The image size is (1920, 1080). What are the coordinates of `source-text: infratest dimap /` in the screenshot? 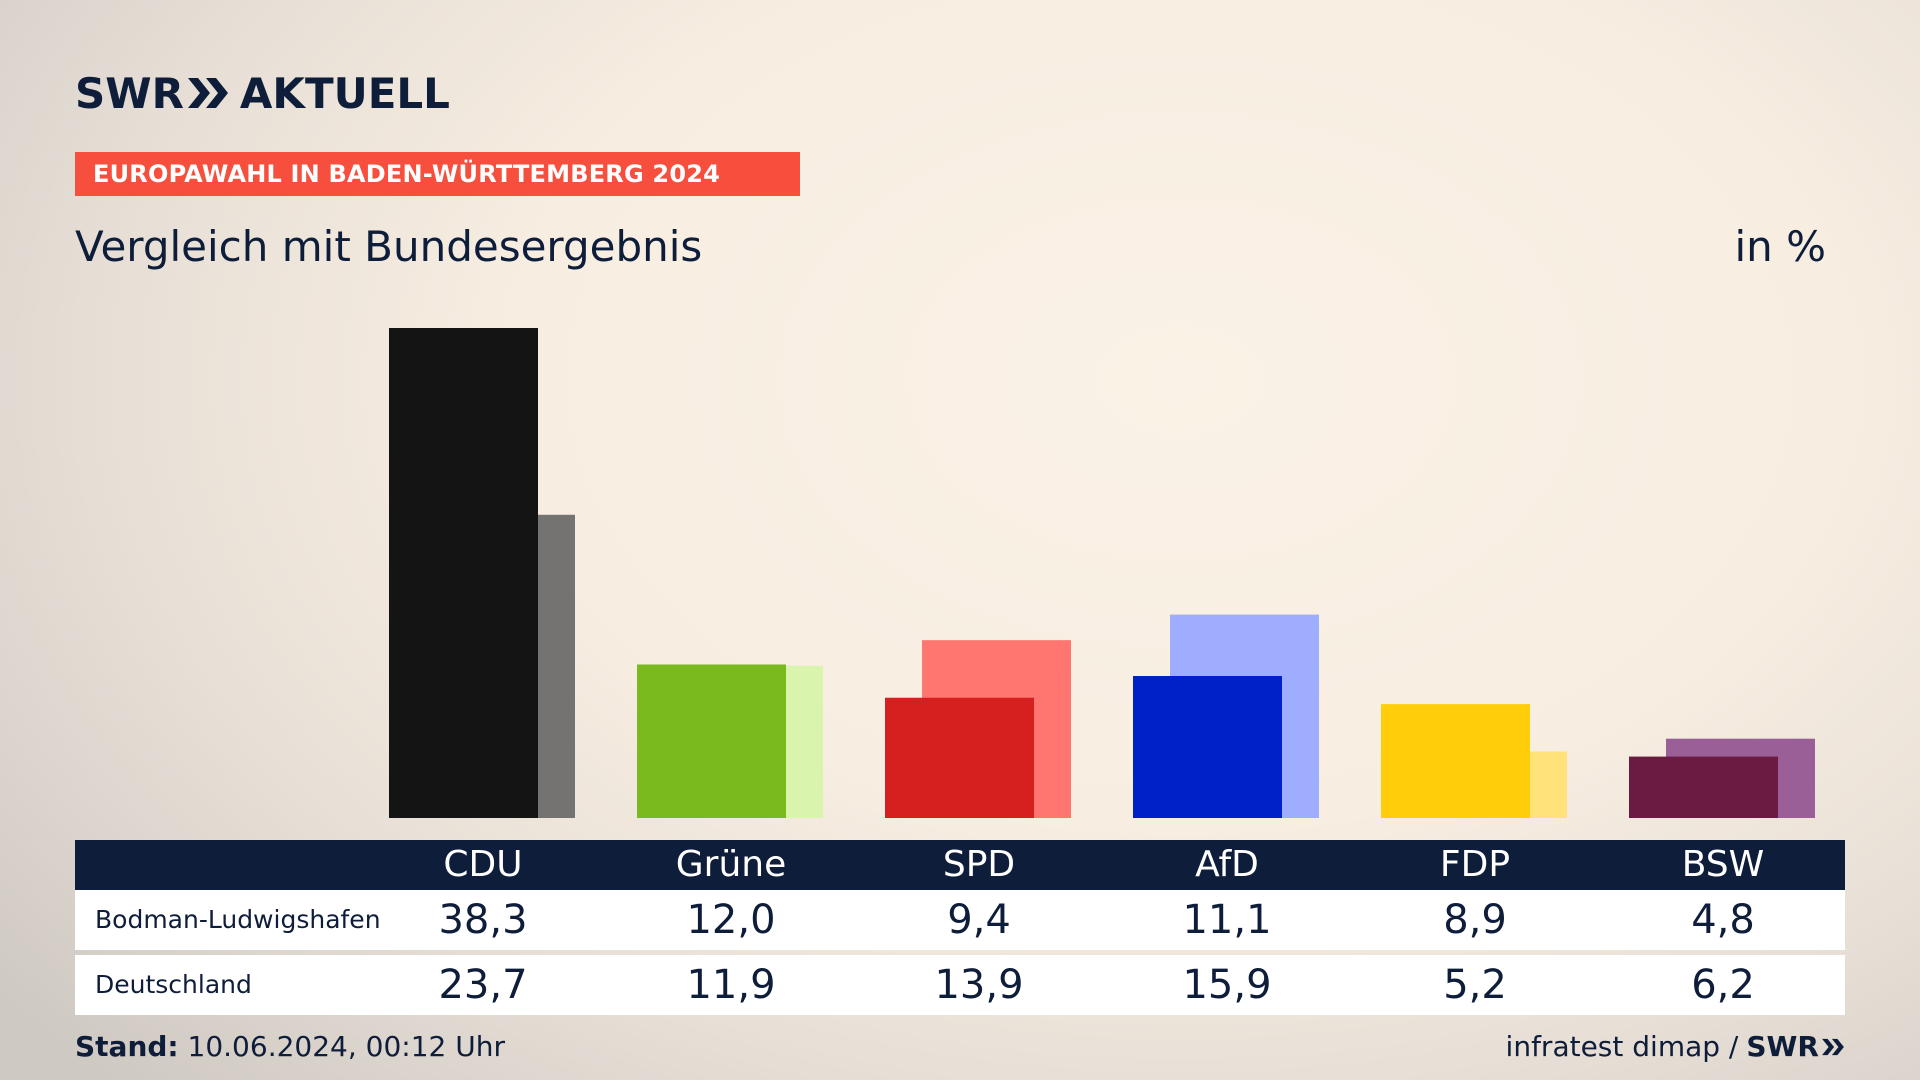 It's located at (1622, 1046).